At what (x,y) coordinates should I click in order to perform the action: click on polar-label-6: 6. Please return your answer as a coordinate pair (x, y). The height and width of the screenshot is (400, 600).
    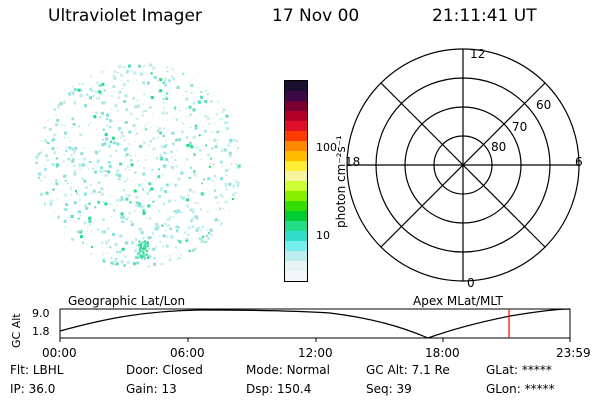
    Looking at the image, I should click on (579, 162).